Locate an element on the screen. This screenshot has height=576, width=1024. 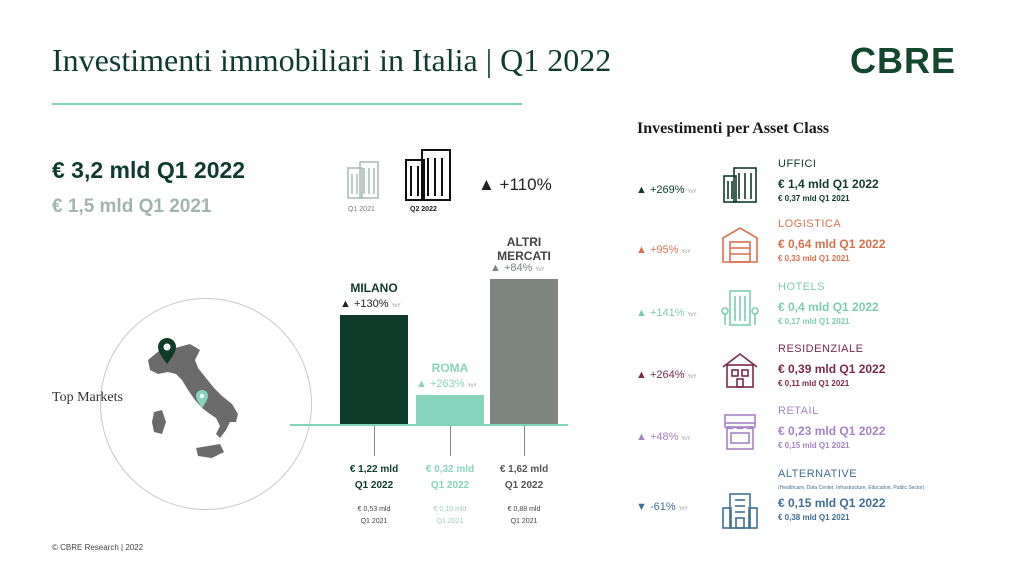
asset-growth-retail: ▲ +48% YoY is located at coordinates (663, 437).